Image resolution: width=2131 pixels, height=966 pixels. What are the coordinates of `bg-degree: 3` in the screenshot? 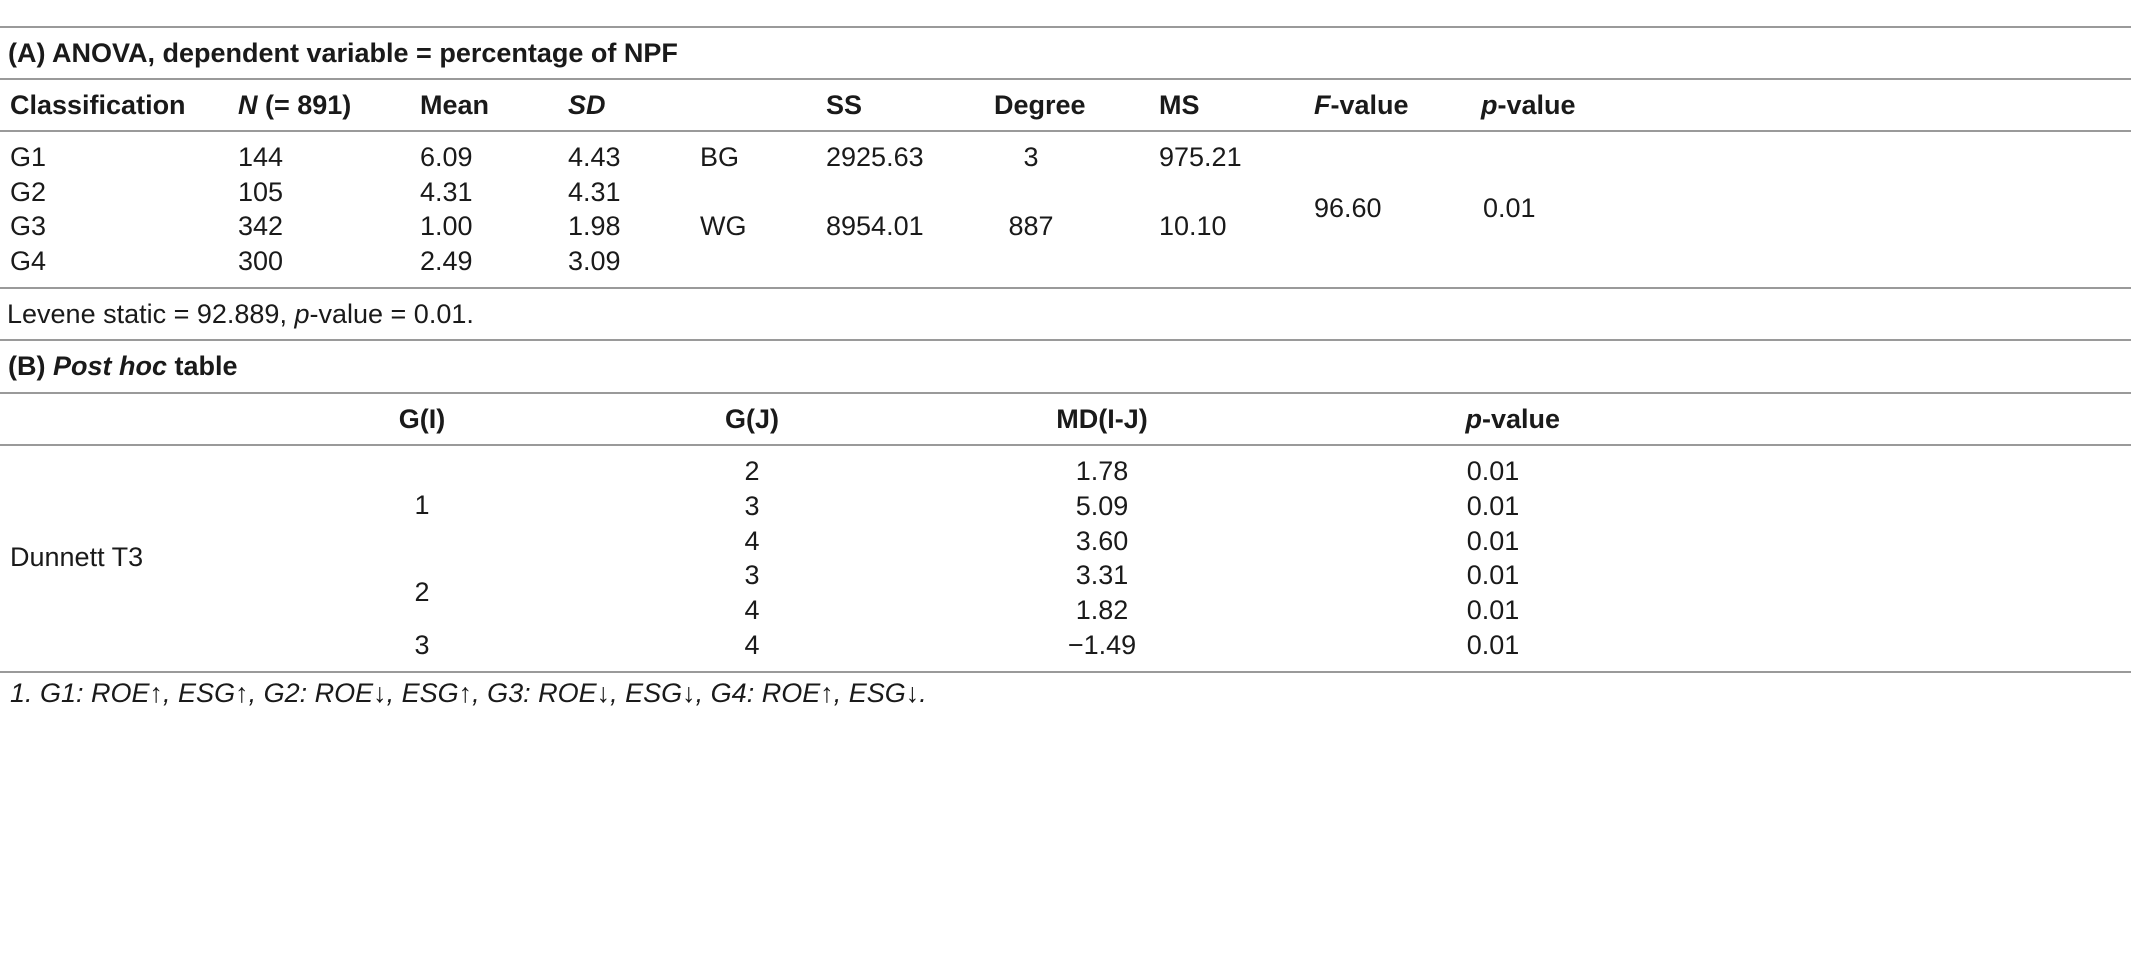 It's located at (1031, 157).